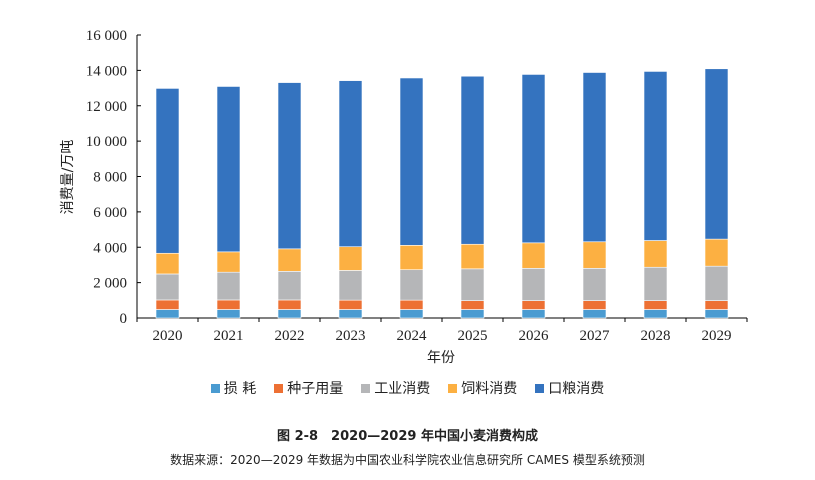 The width and height of the screenshot is (815, 480). I want to click on y-tick-label: 8 000, so click(110, 178).